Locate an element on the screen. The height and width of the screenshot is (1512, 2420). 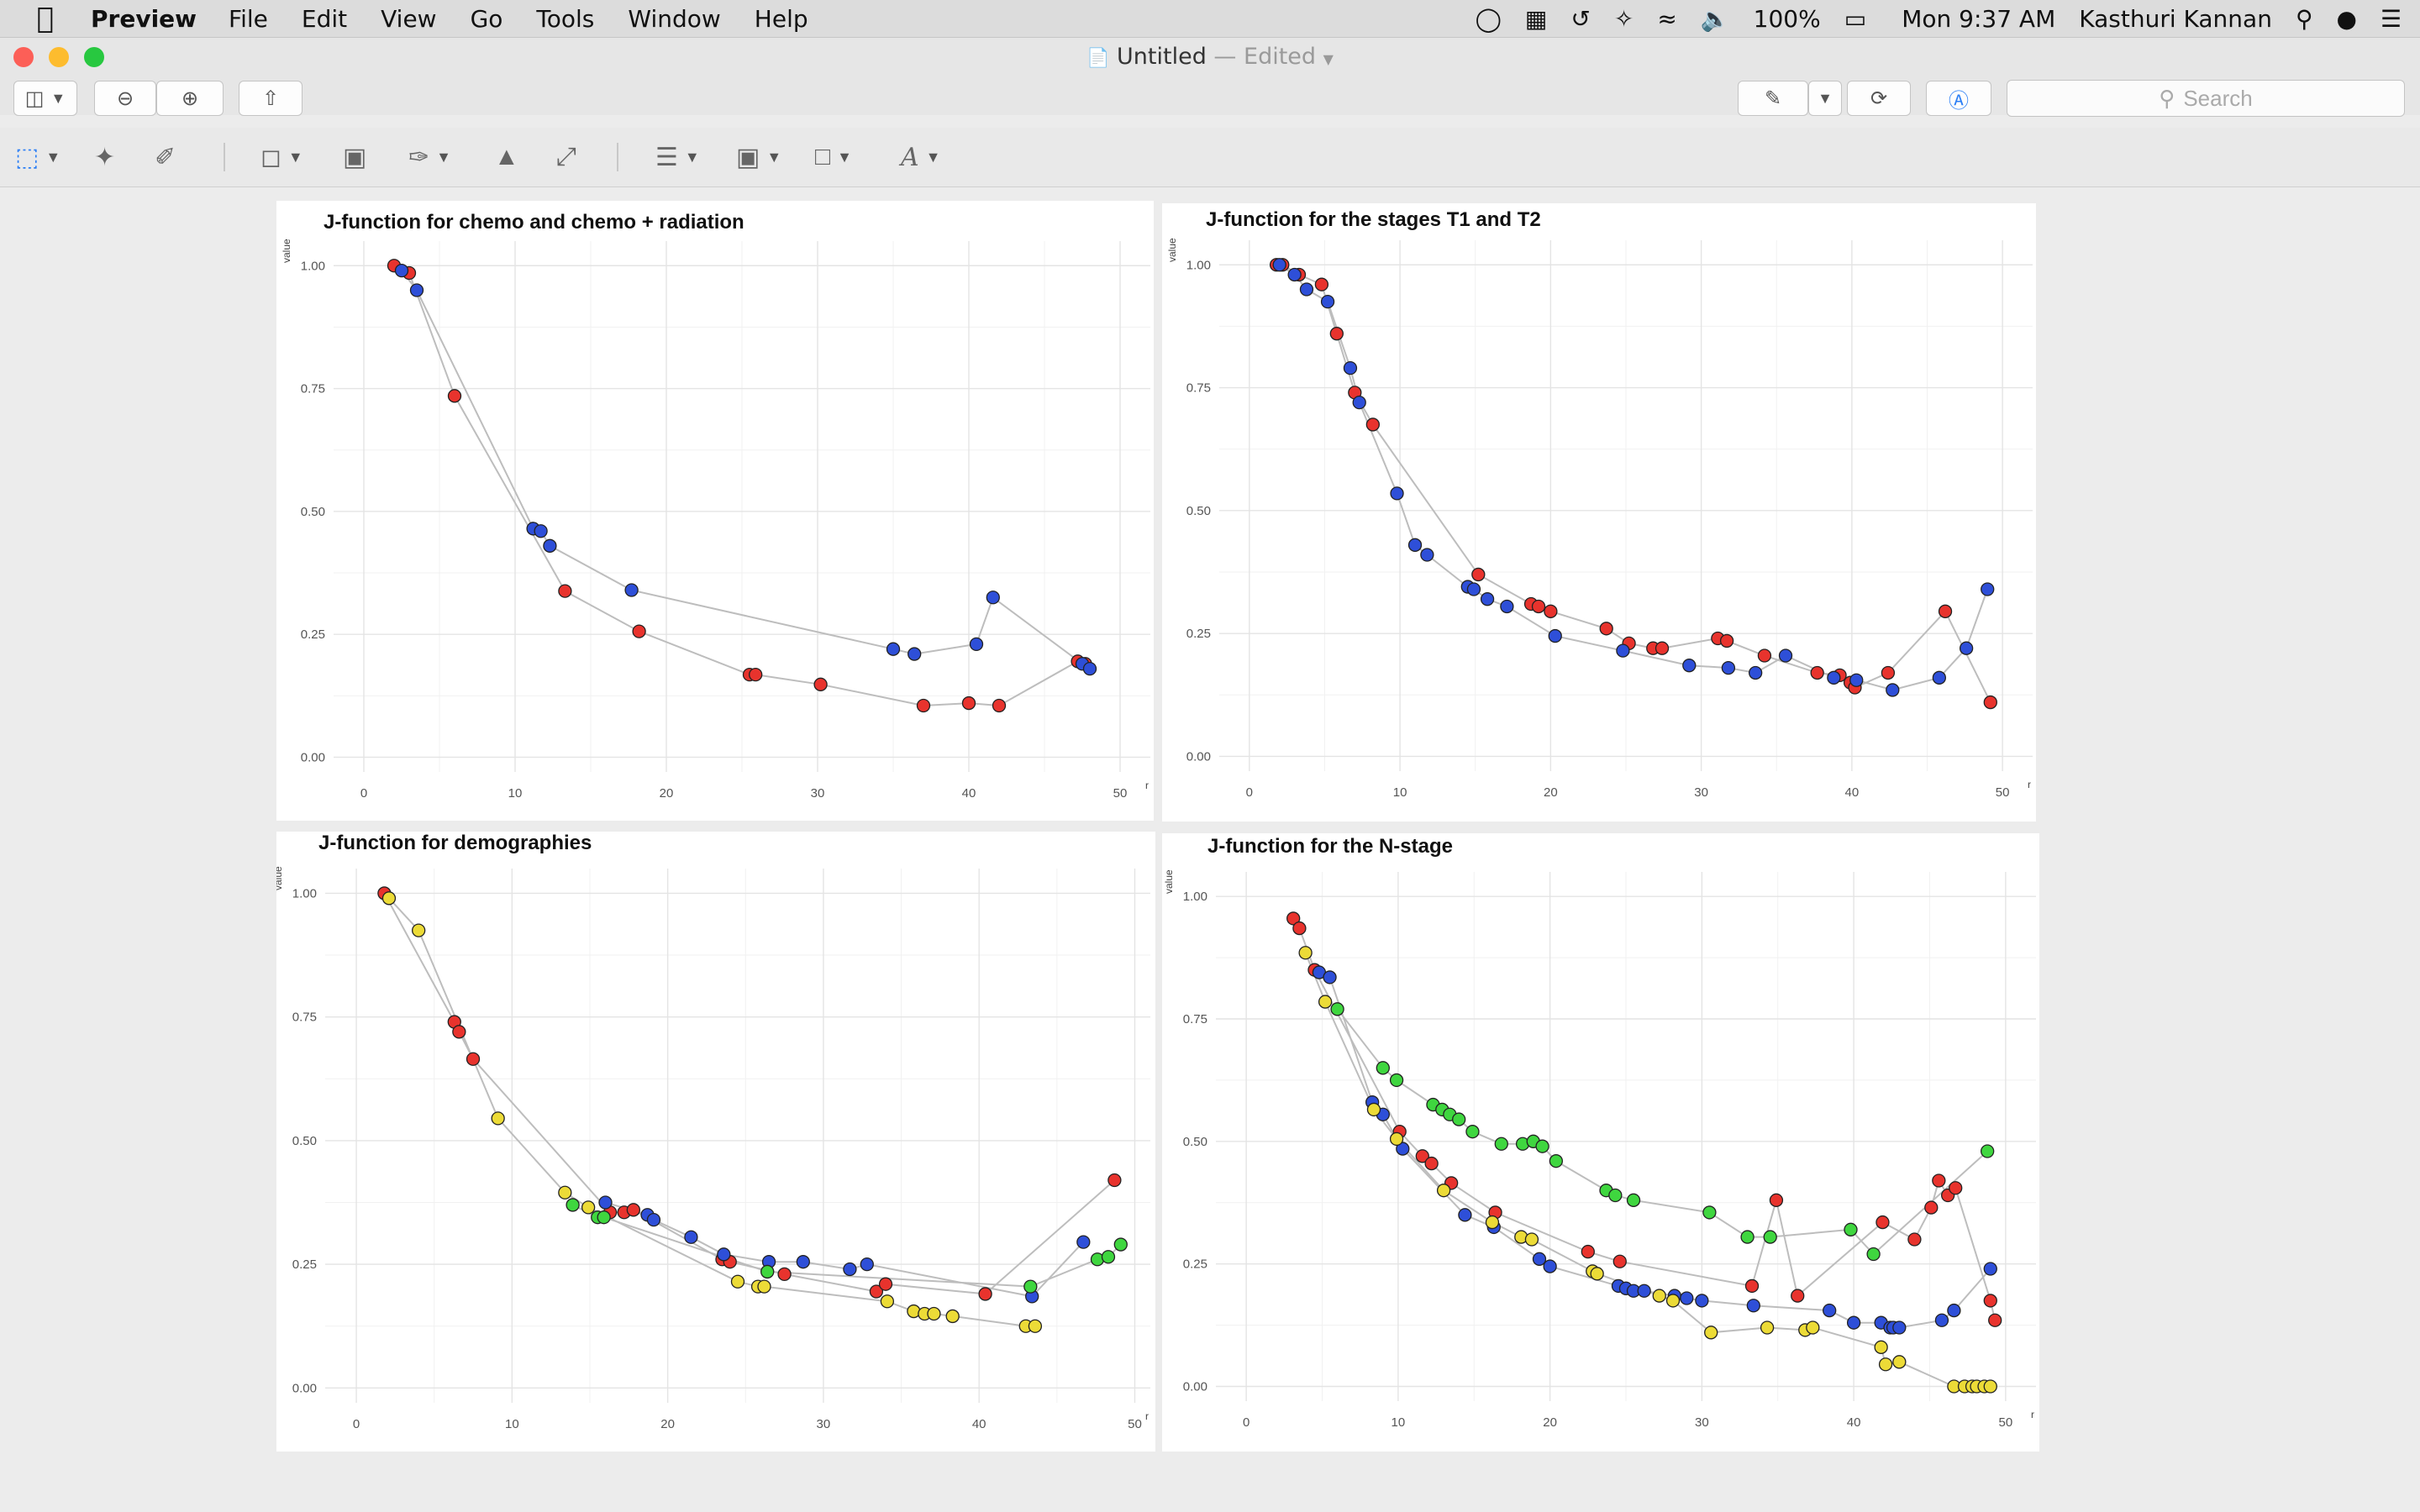
wifi-icon: ≈ is located at coordinates (1667, 18).